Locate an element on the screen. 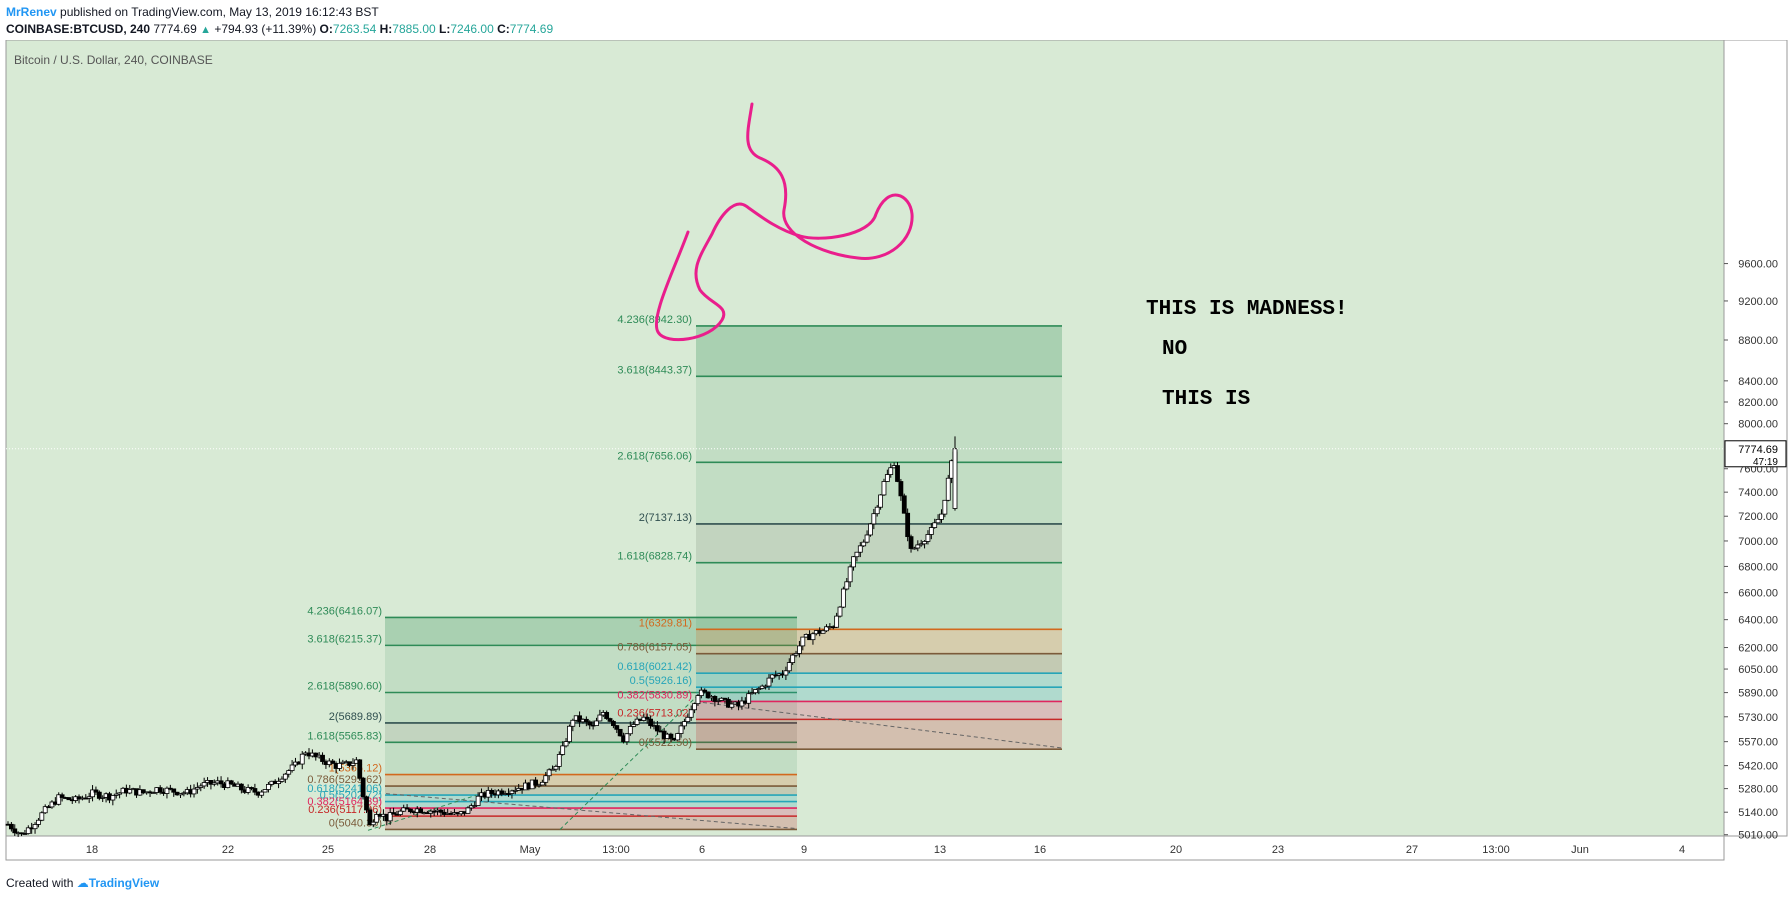 This screenshot has height=900, width=1788. text-annotation: THIS IS MADNESS! is located at coordinates (1247, 309).